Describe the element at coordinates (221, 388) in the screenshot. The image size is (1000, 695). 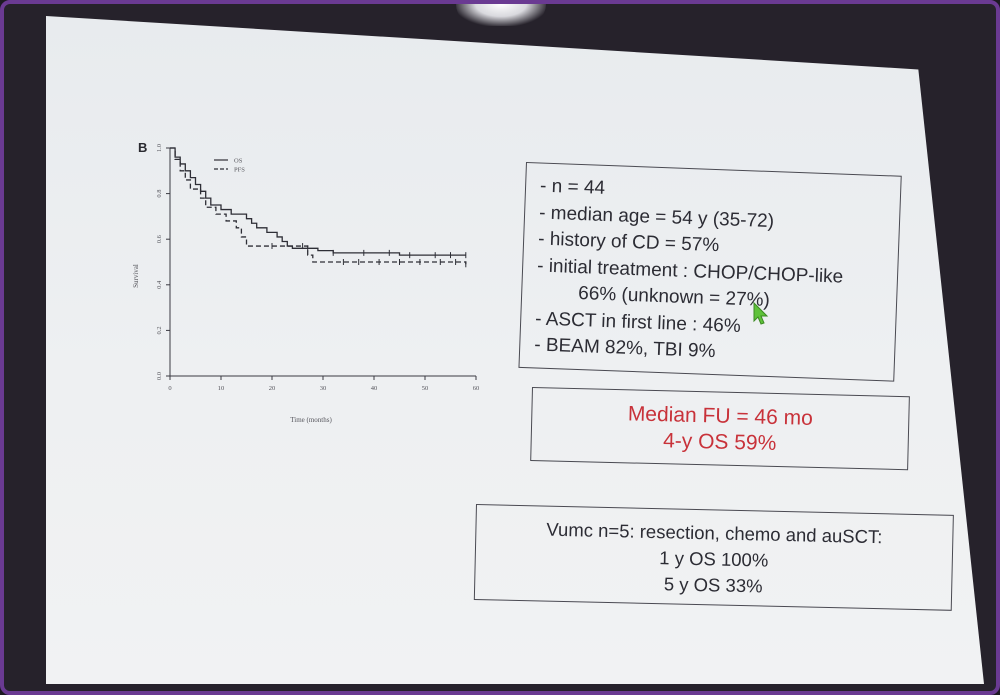
I see `x-tick-label: 10` at that location.